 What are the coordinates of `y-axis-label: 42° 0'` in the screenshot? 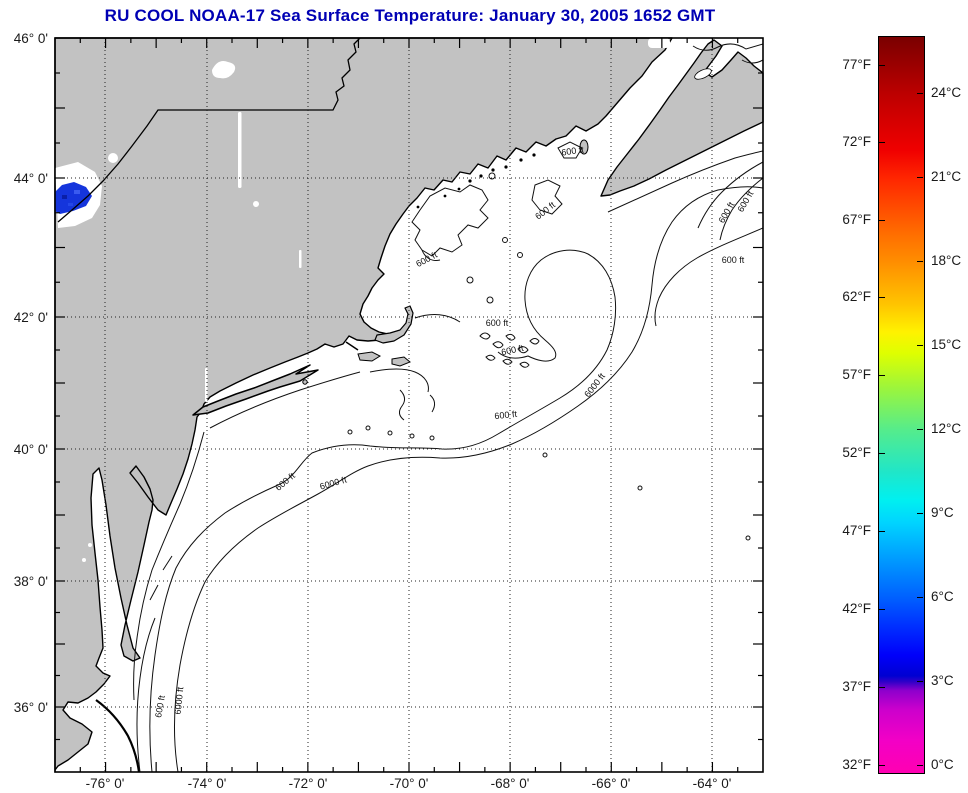 It's located at (31, 317).